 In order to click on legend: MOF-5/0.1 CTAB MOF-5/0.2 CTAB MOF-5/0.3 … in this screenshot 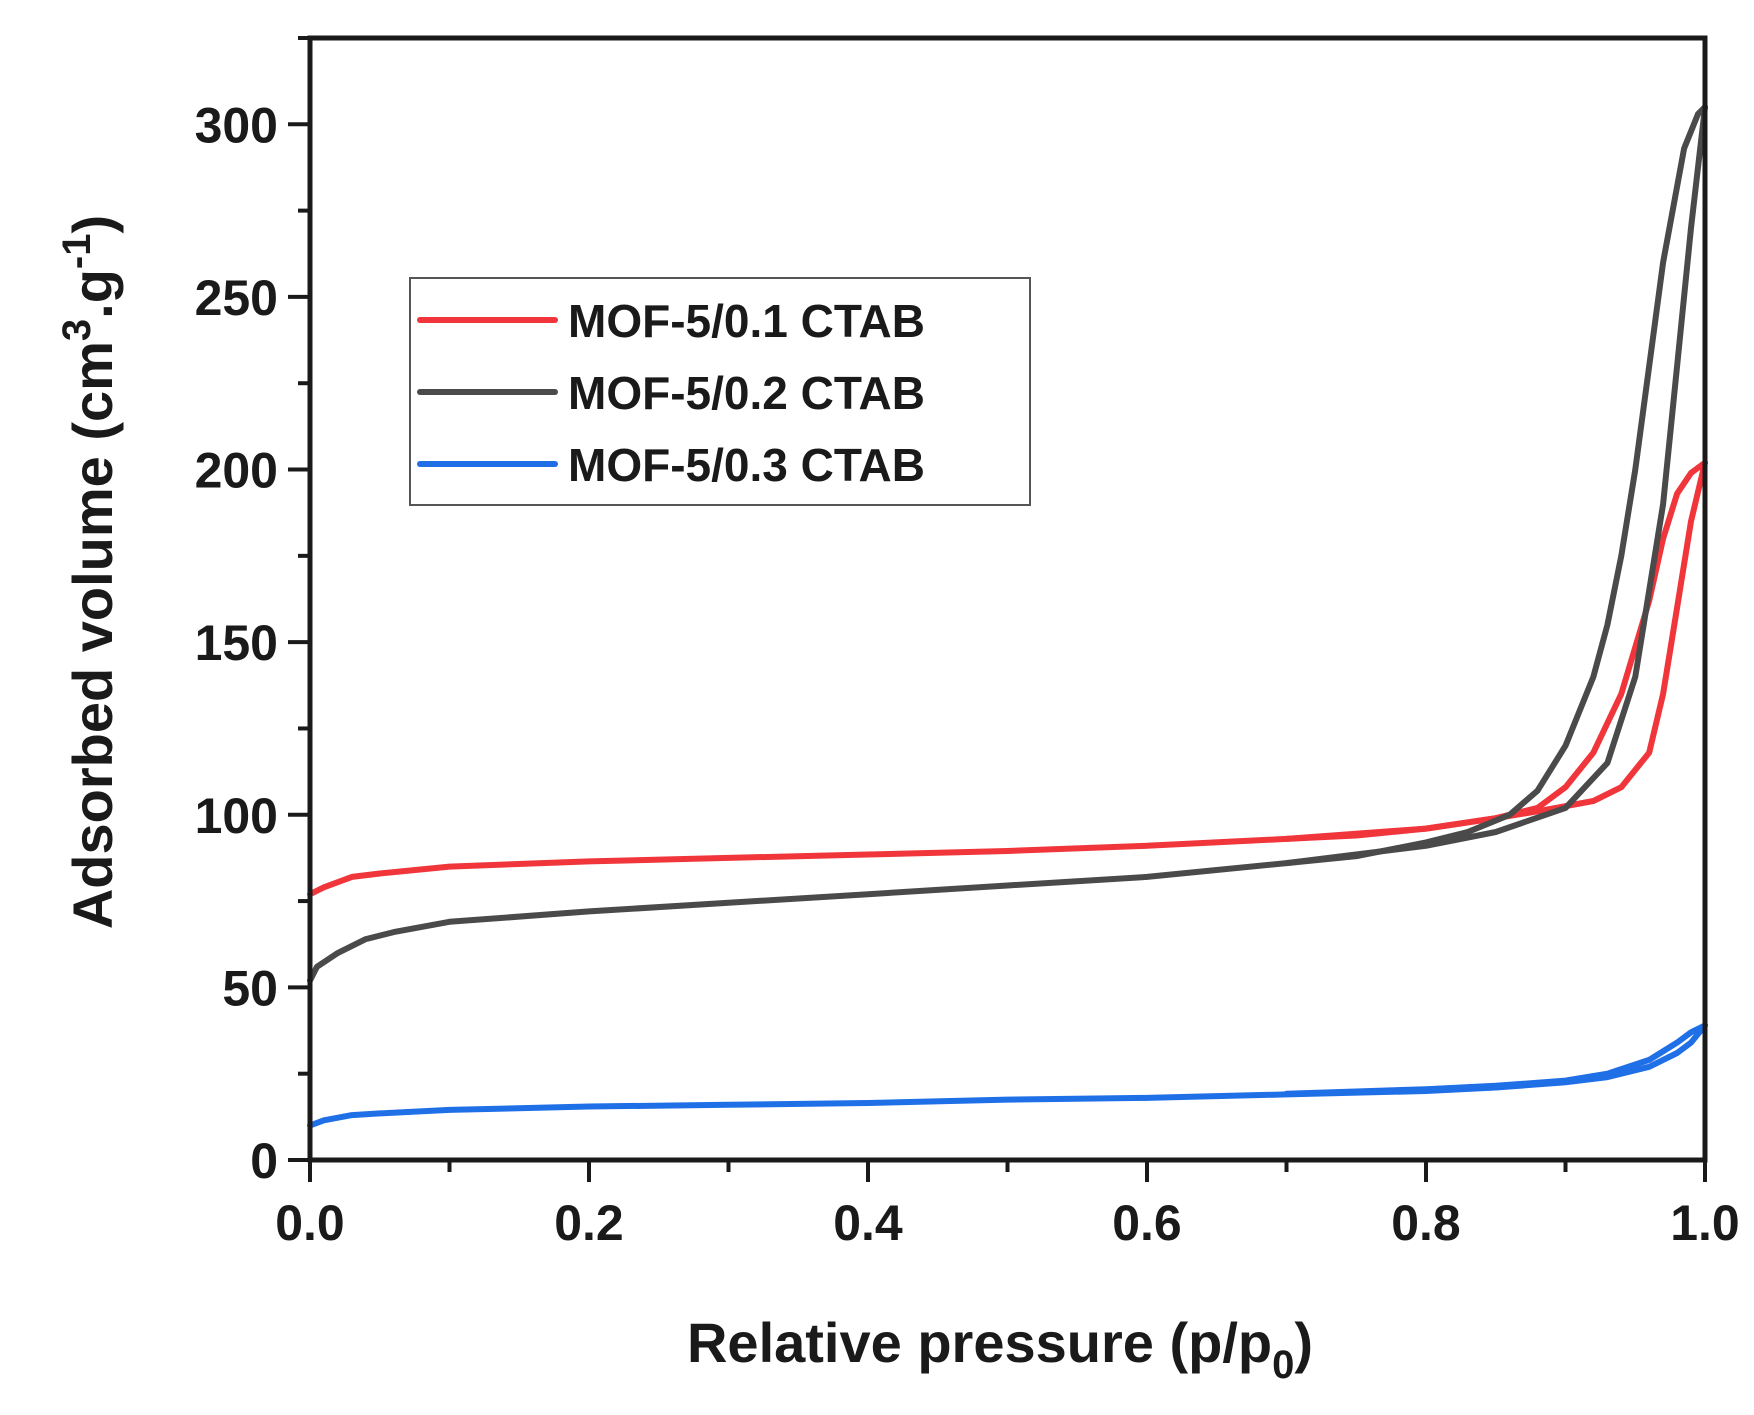, I will do `click(720, 391)`.